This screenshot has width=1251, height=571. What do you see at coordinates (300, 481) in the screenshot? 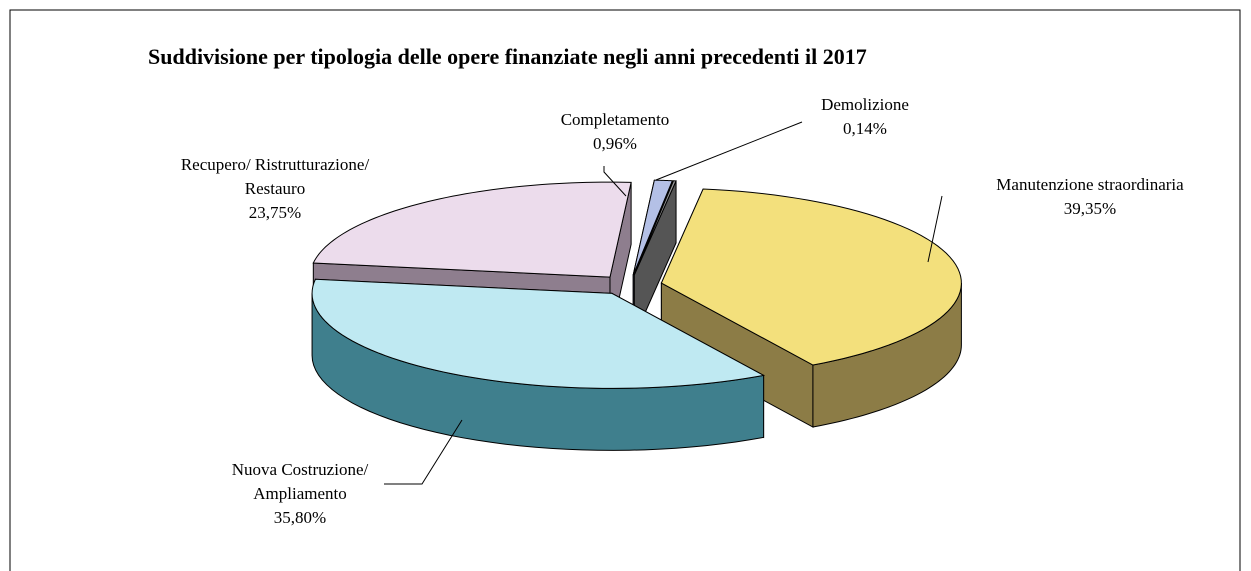
I see `category-label: Nuova Costruzione/ Ampliamento` at bounding box center [300, 481].